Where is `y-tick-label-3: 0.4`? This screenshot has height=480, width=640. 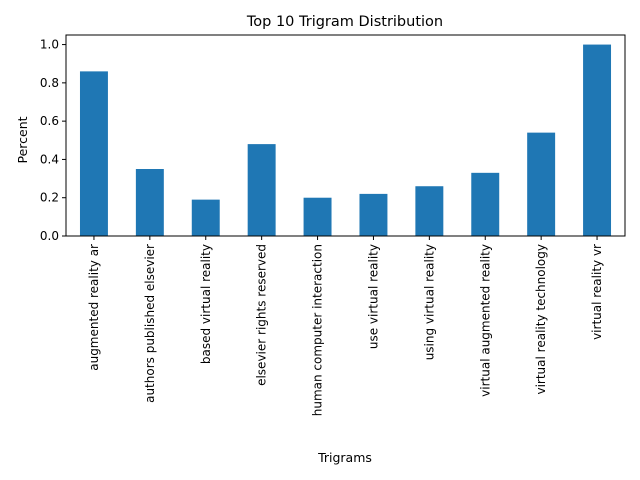 y-tick-label-3: 0.4 is located at coordinates (49, 159).